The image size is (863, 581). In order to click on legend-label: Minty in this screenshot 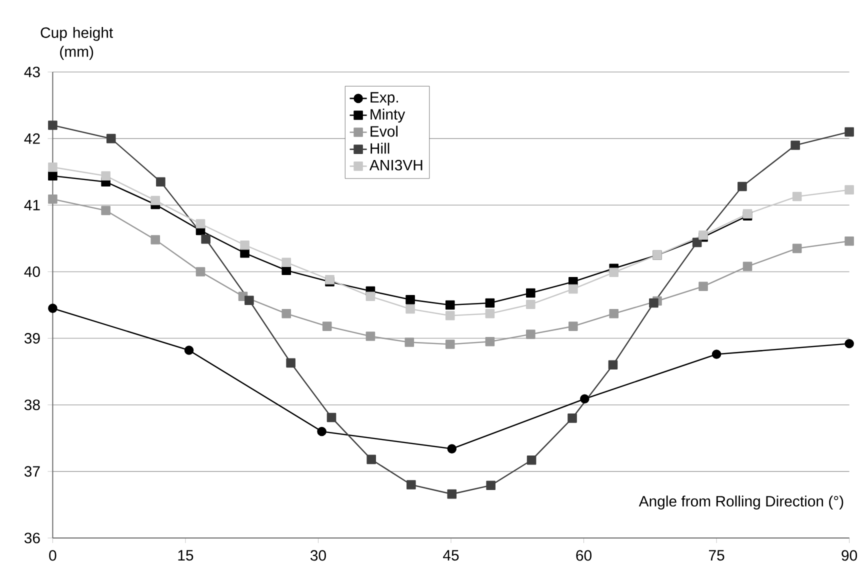, I will do `click(388, 115)`.